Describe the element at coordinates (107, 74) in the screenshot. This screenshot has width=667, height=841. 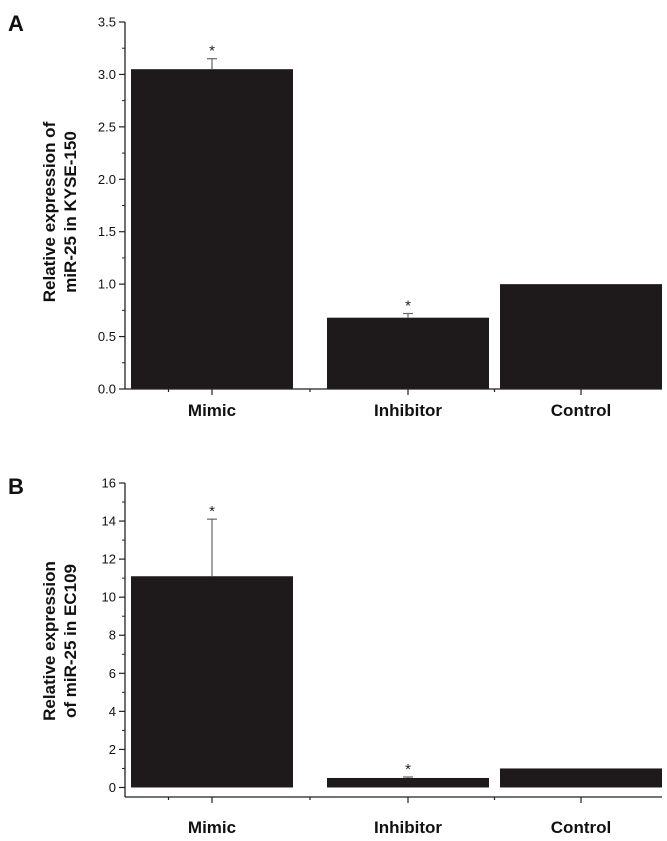
I see `y-tick-label: 3.0` at that location.